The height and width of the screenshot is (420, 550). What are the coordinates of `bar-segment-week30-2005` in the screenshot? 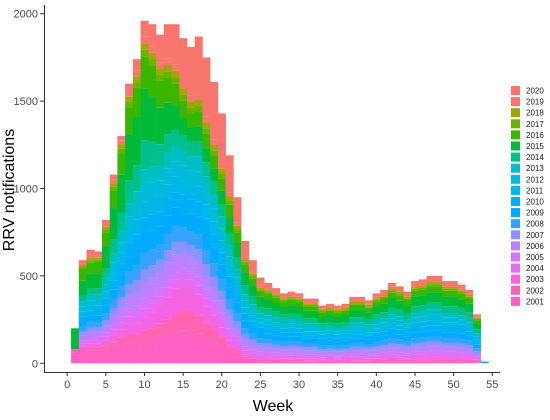 It's located at (299, 354).